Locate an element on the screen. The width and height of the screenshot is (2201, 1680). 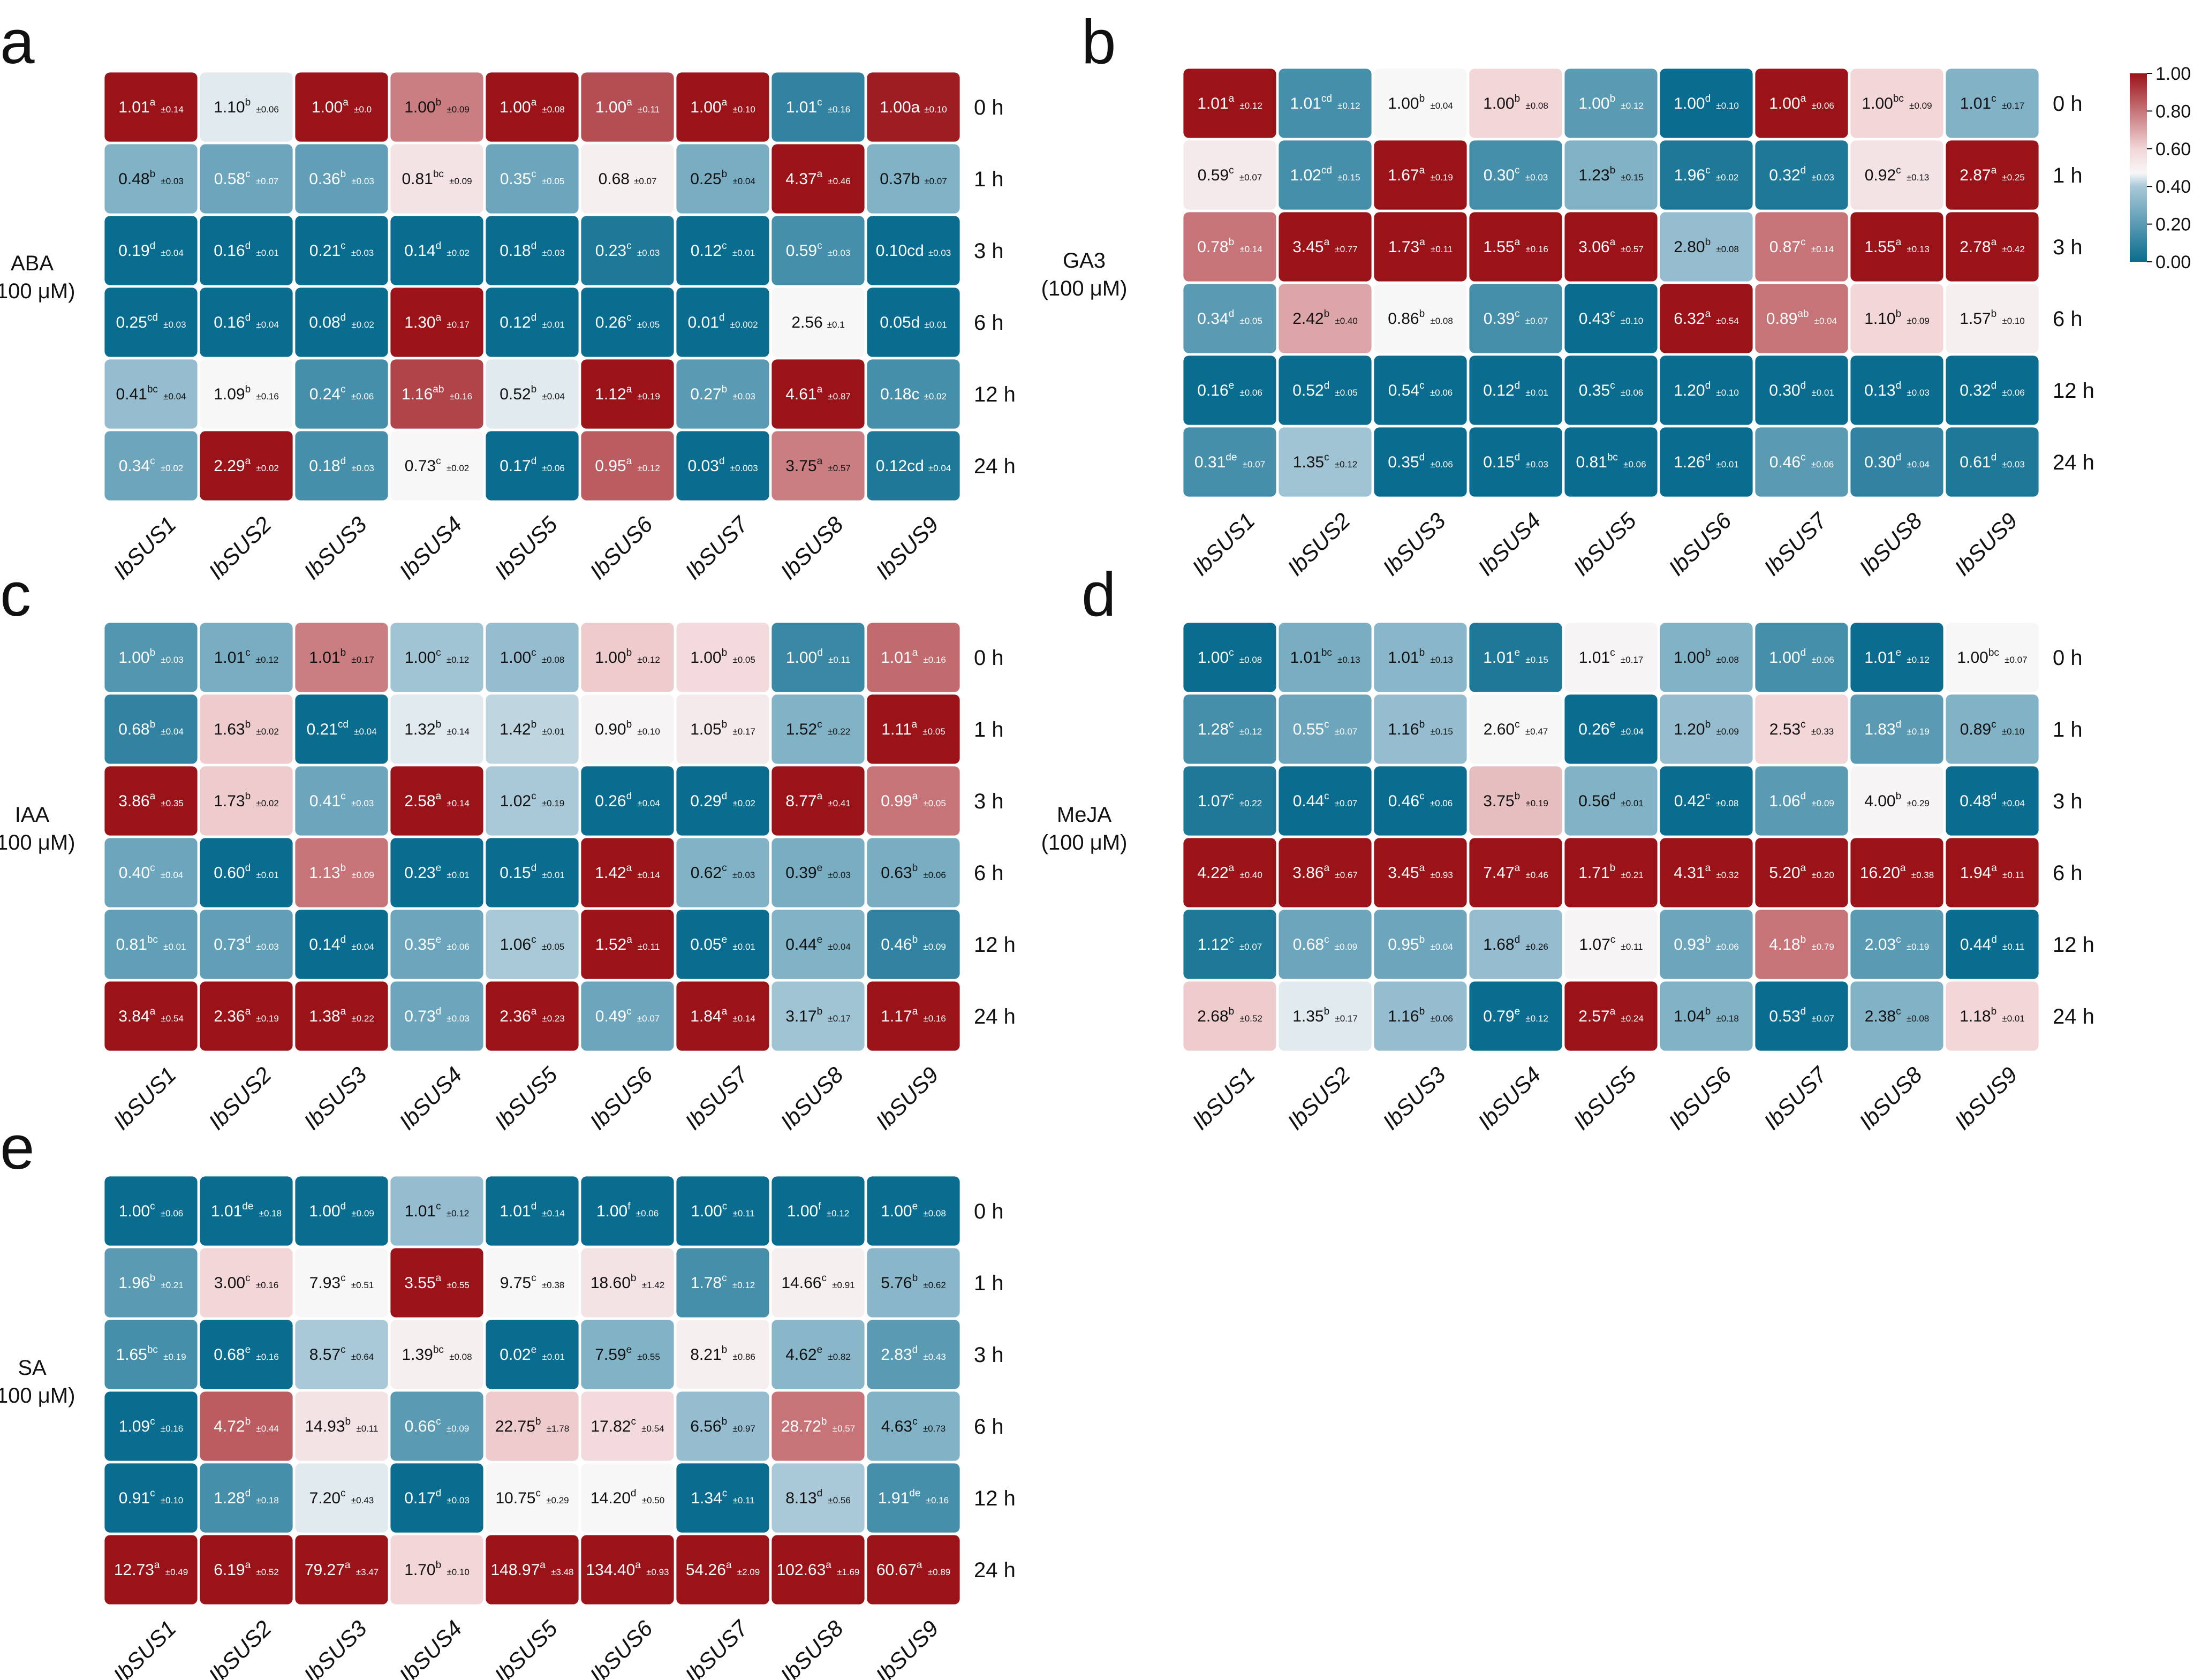
dose-label-e: (100 μM) is located at coordinates (37, 1395).